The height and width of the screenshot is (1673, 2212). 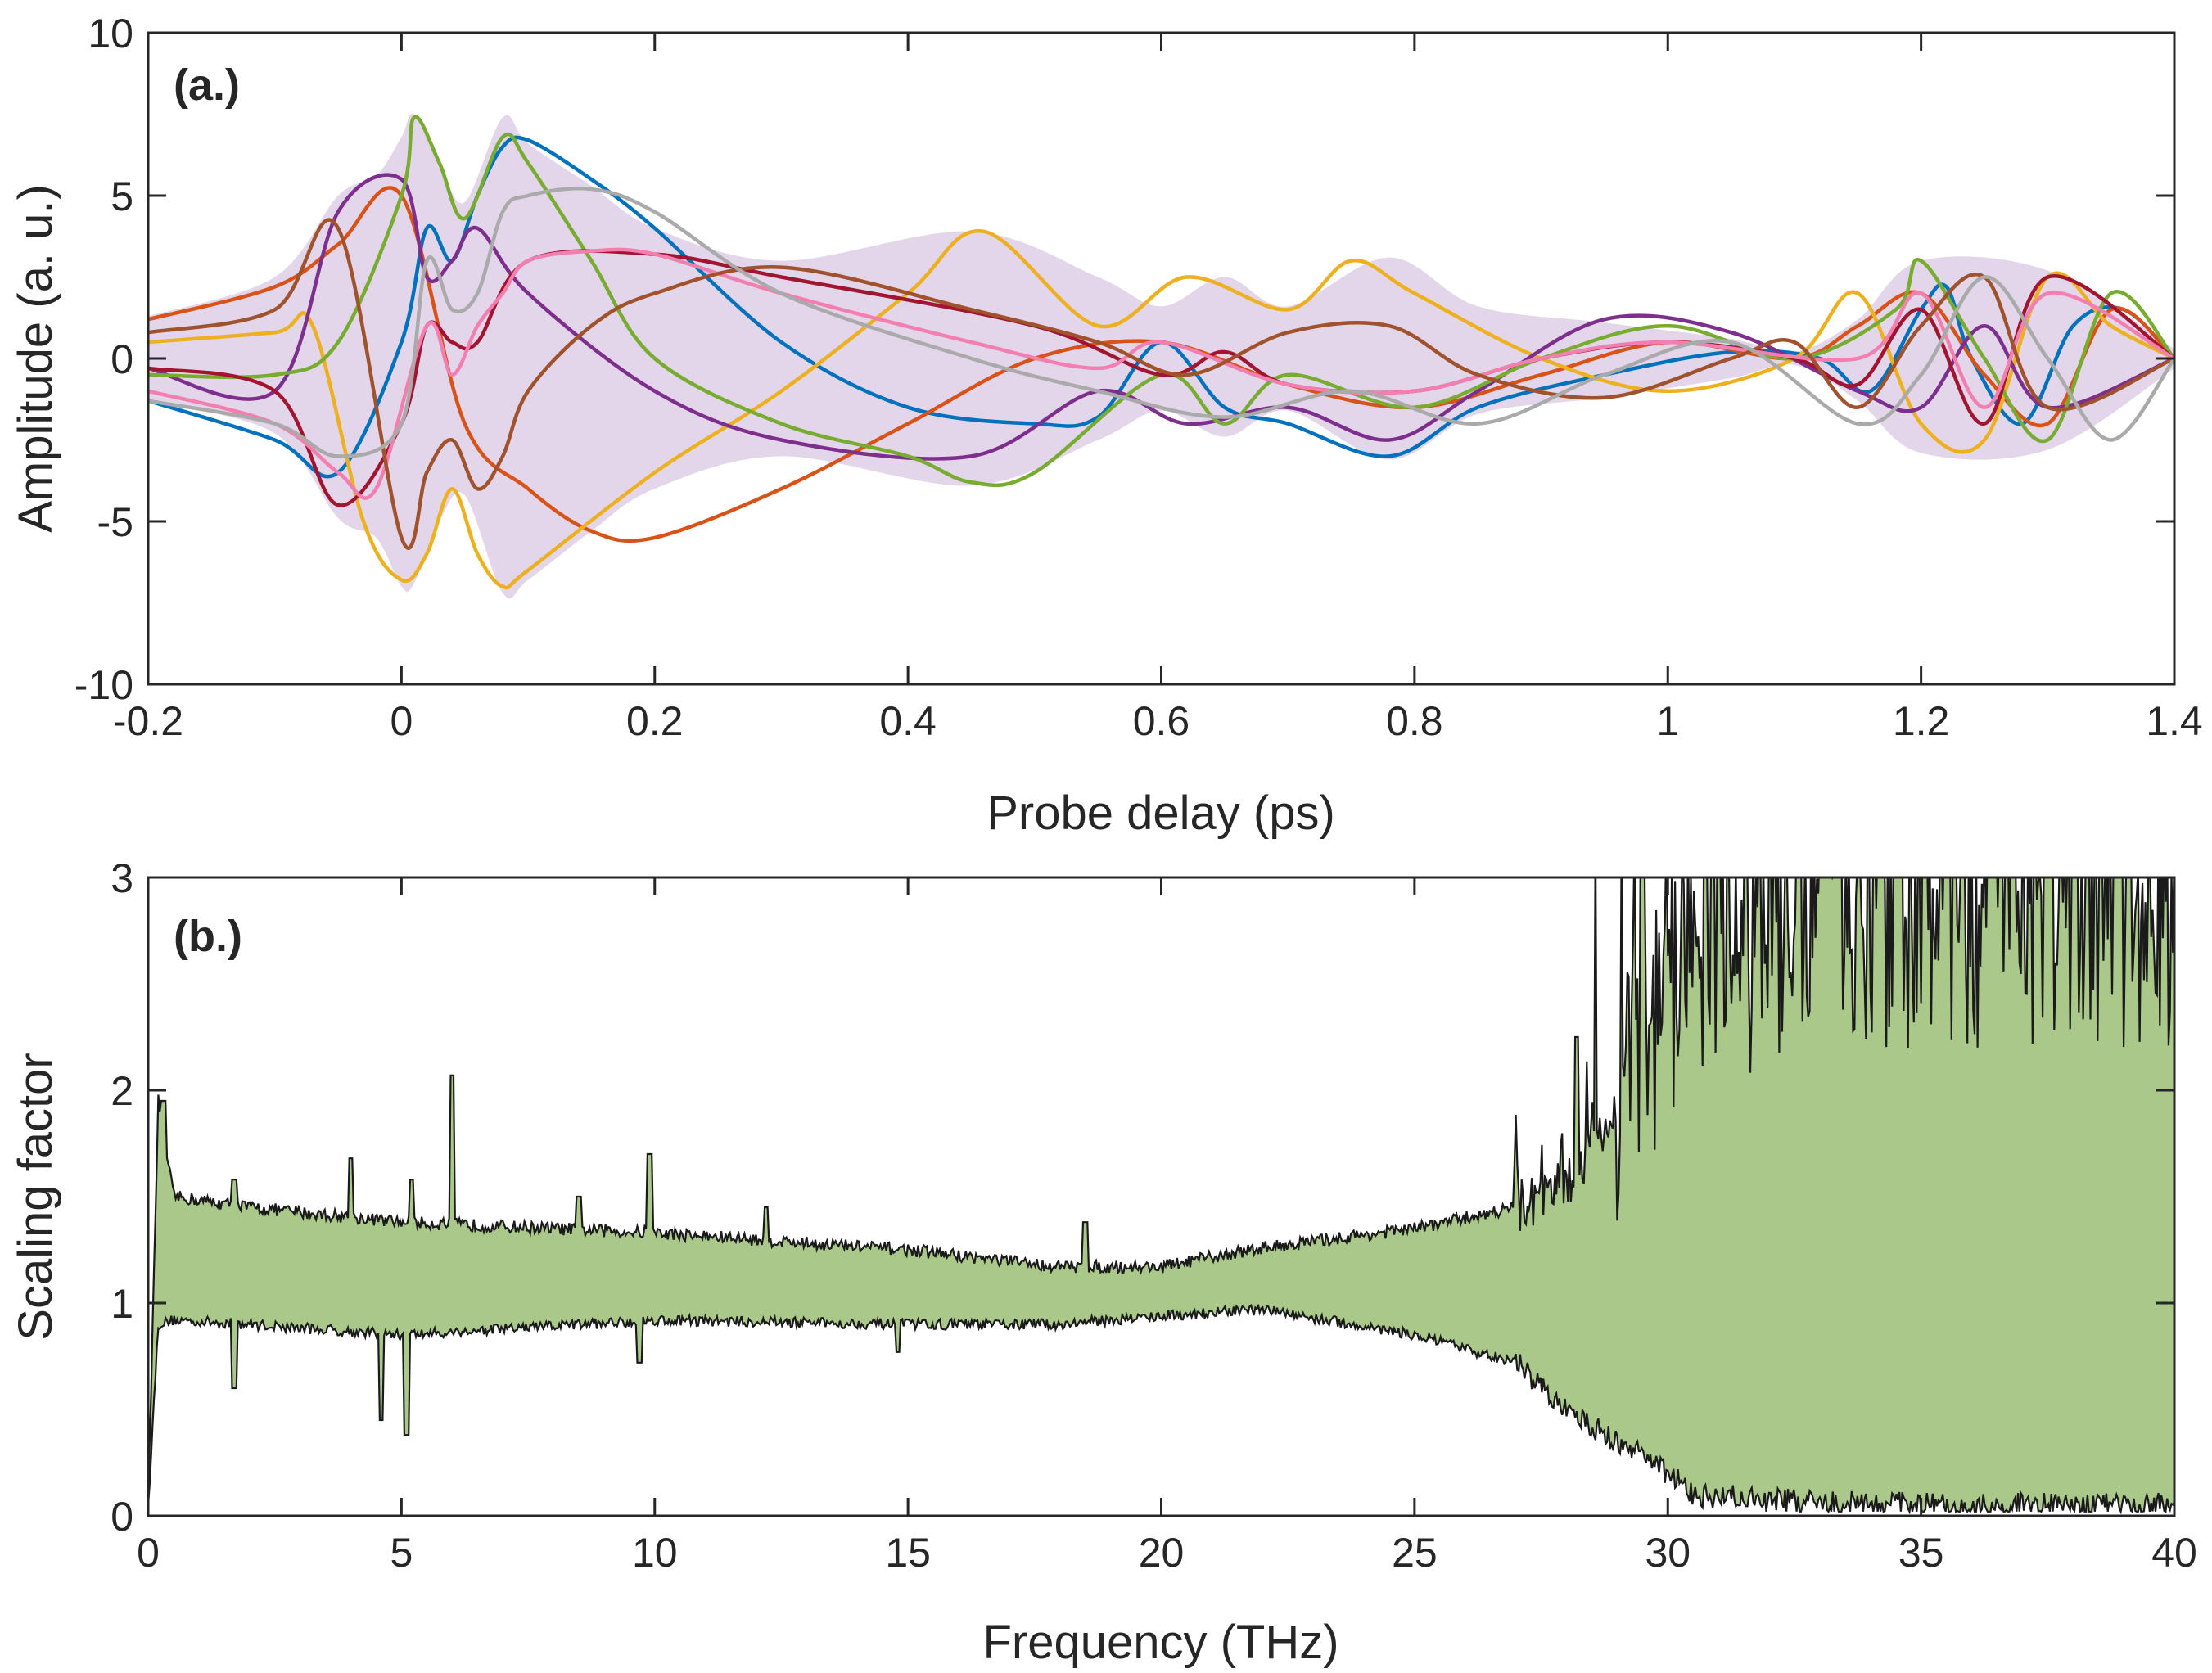 I want to click on x-tick-label: 0.8, so click(x=1414, y=721).